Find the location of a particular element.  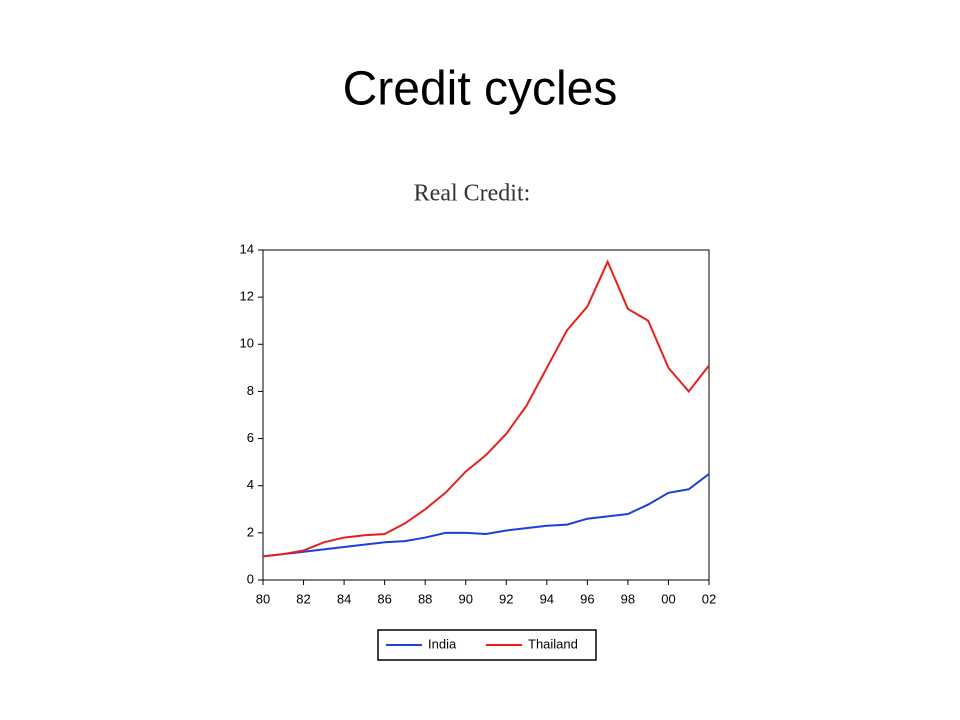

y-tick-label: 12 is located at coordinates (247, 296).